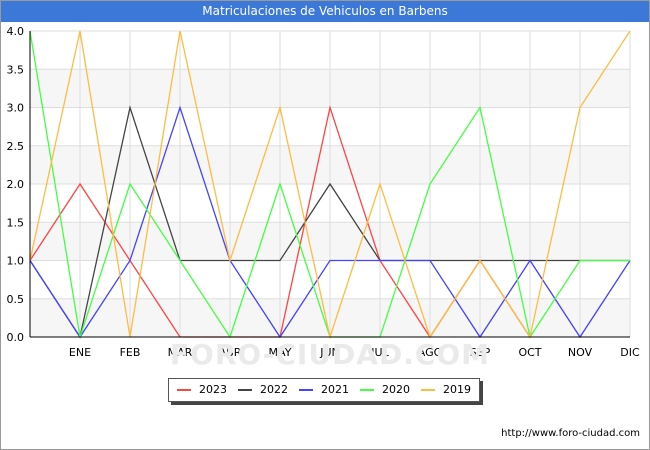 The height and width of the screenshot is (450, 650). I want to click on legend: 2023 2022 2021 2020 2019, so click(324, 390).